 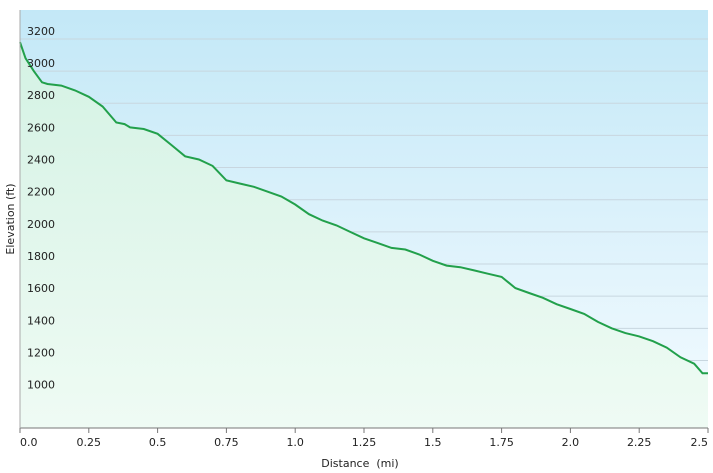 What do you see at coordinates (41, 352) in the screenshot?
I see `y-tick-label: 1200` at bounding box center [41, 352].